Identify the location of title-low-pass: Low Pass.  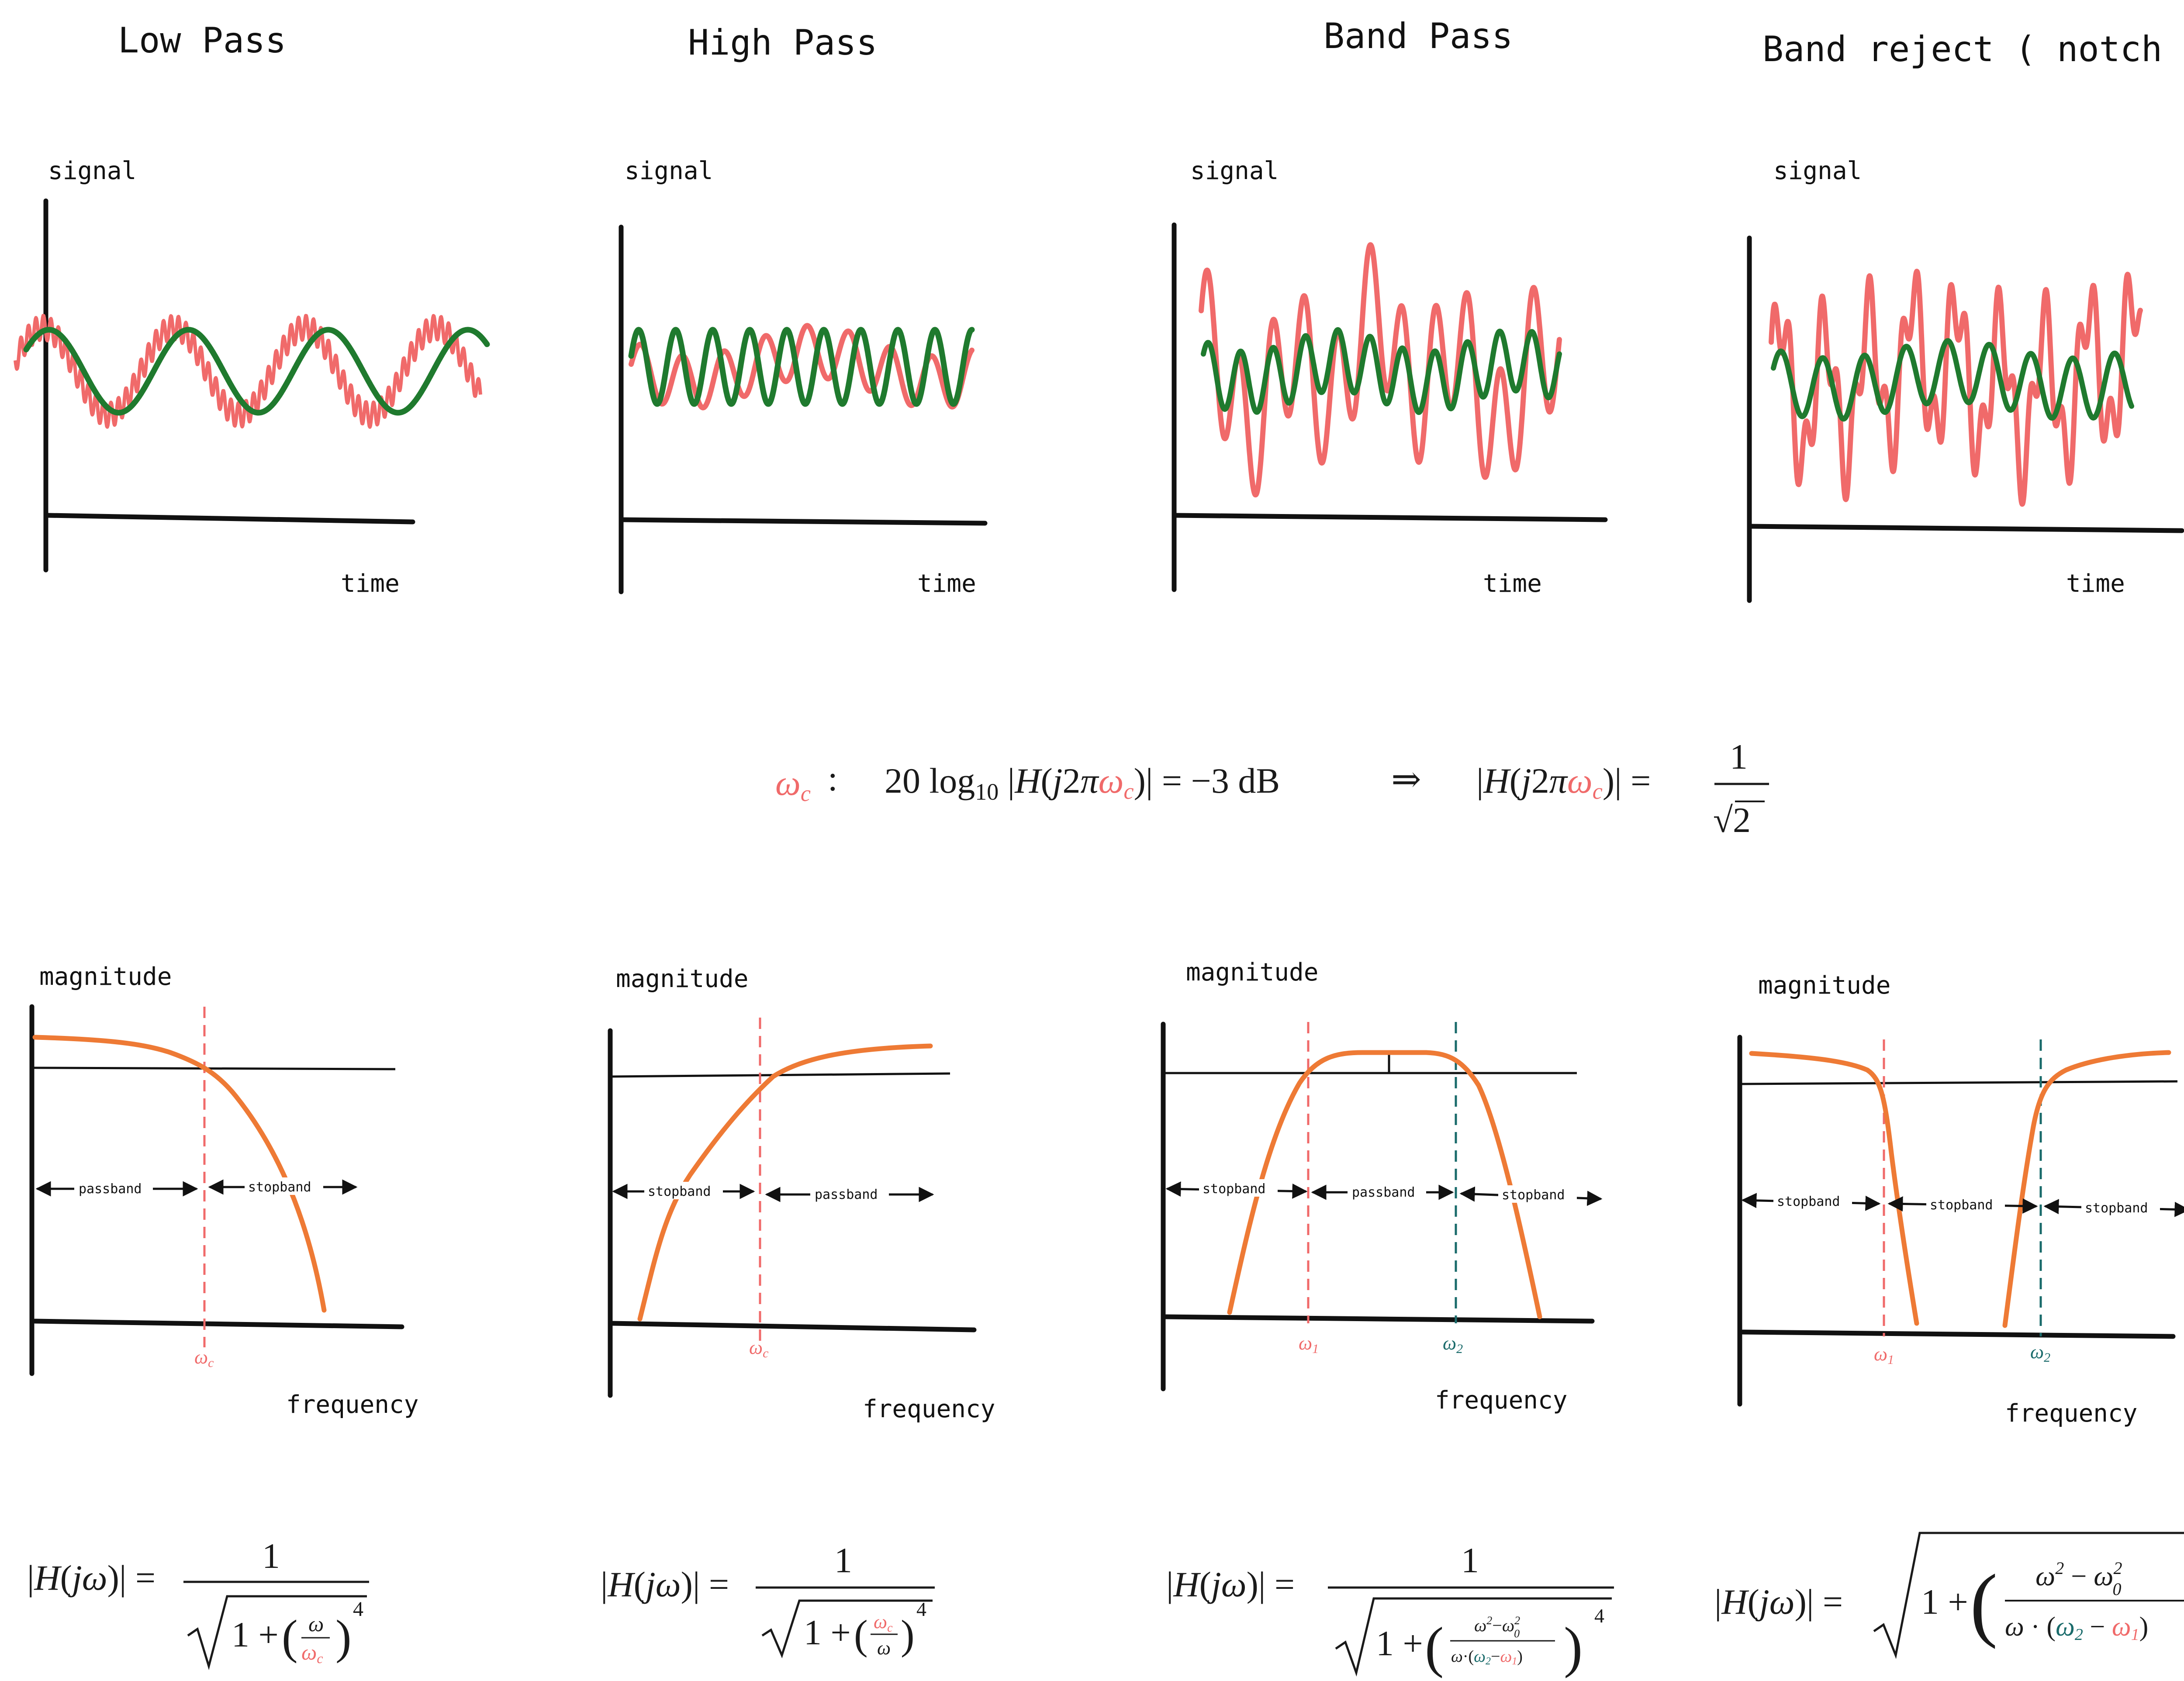
(202, 40).